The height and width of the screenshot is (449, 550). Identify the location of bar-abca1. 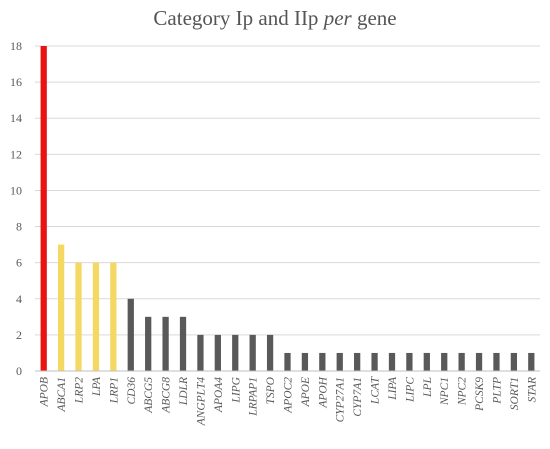
(61, 307).